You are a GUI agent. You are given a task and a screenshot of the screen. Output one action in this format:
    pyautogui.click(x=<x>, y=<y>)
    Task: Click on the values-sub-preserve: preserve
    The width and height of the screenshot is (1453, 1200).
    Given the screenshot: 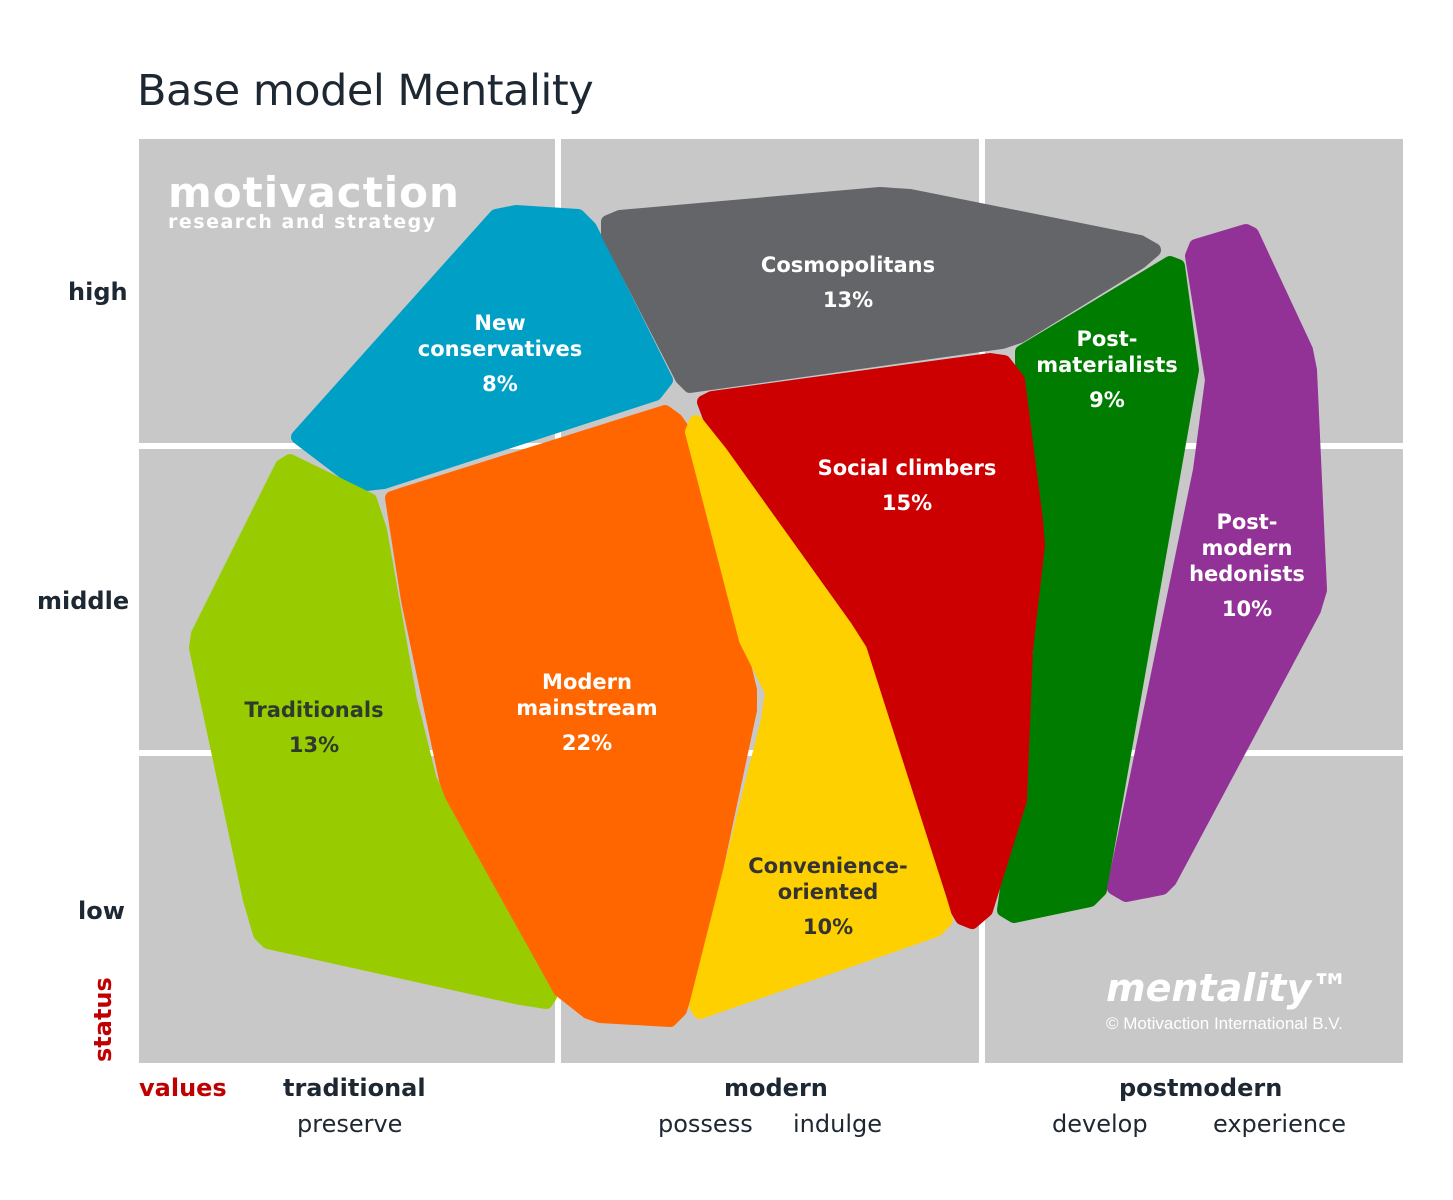 What is the action you would take?
    pyautogui.click(x=350, y=1124)
    